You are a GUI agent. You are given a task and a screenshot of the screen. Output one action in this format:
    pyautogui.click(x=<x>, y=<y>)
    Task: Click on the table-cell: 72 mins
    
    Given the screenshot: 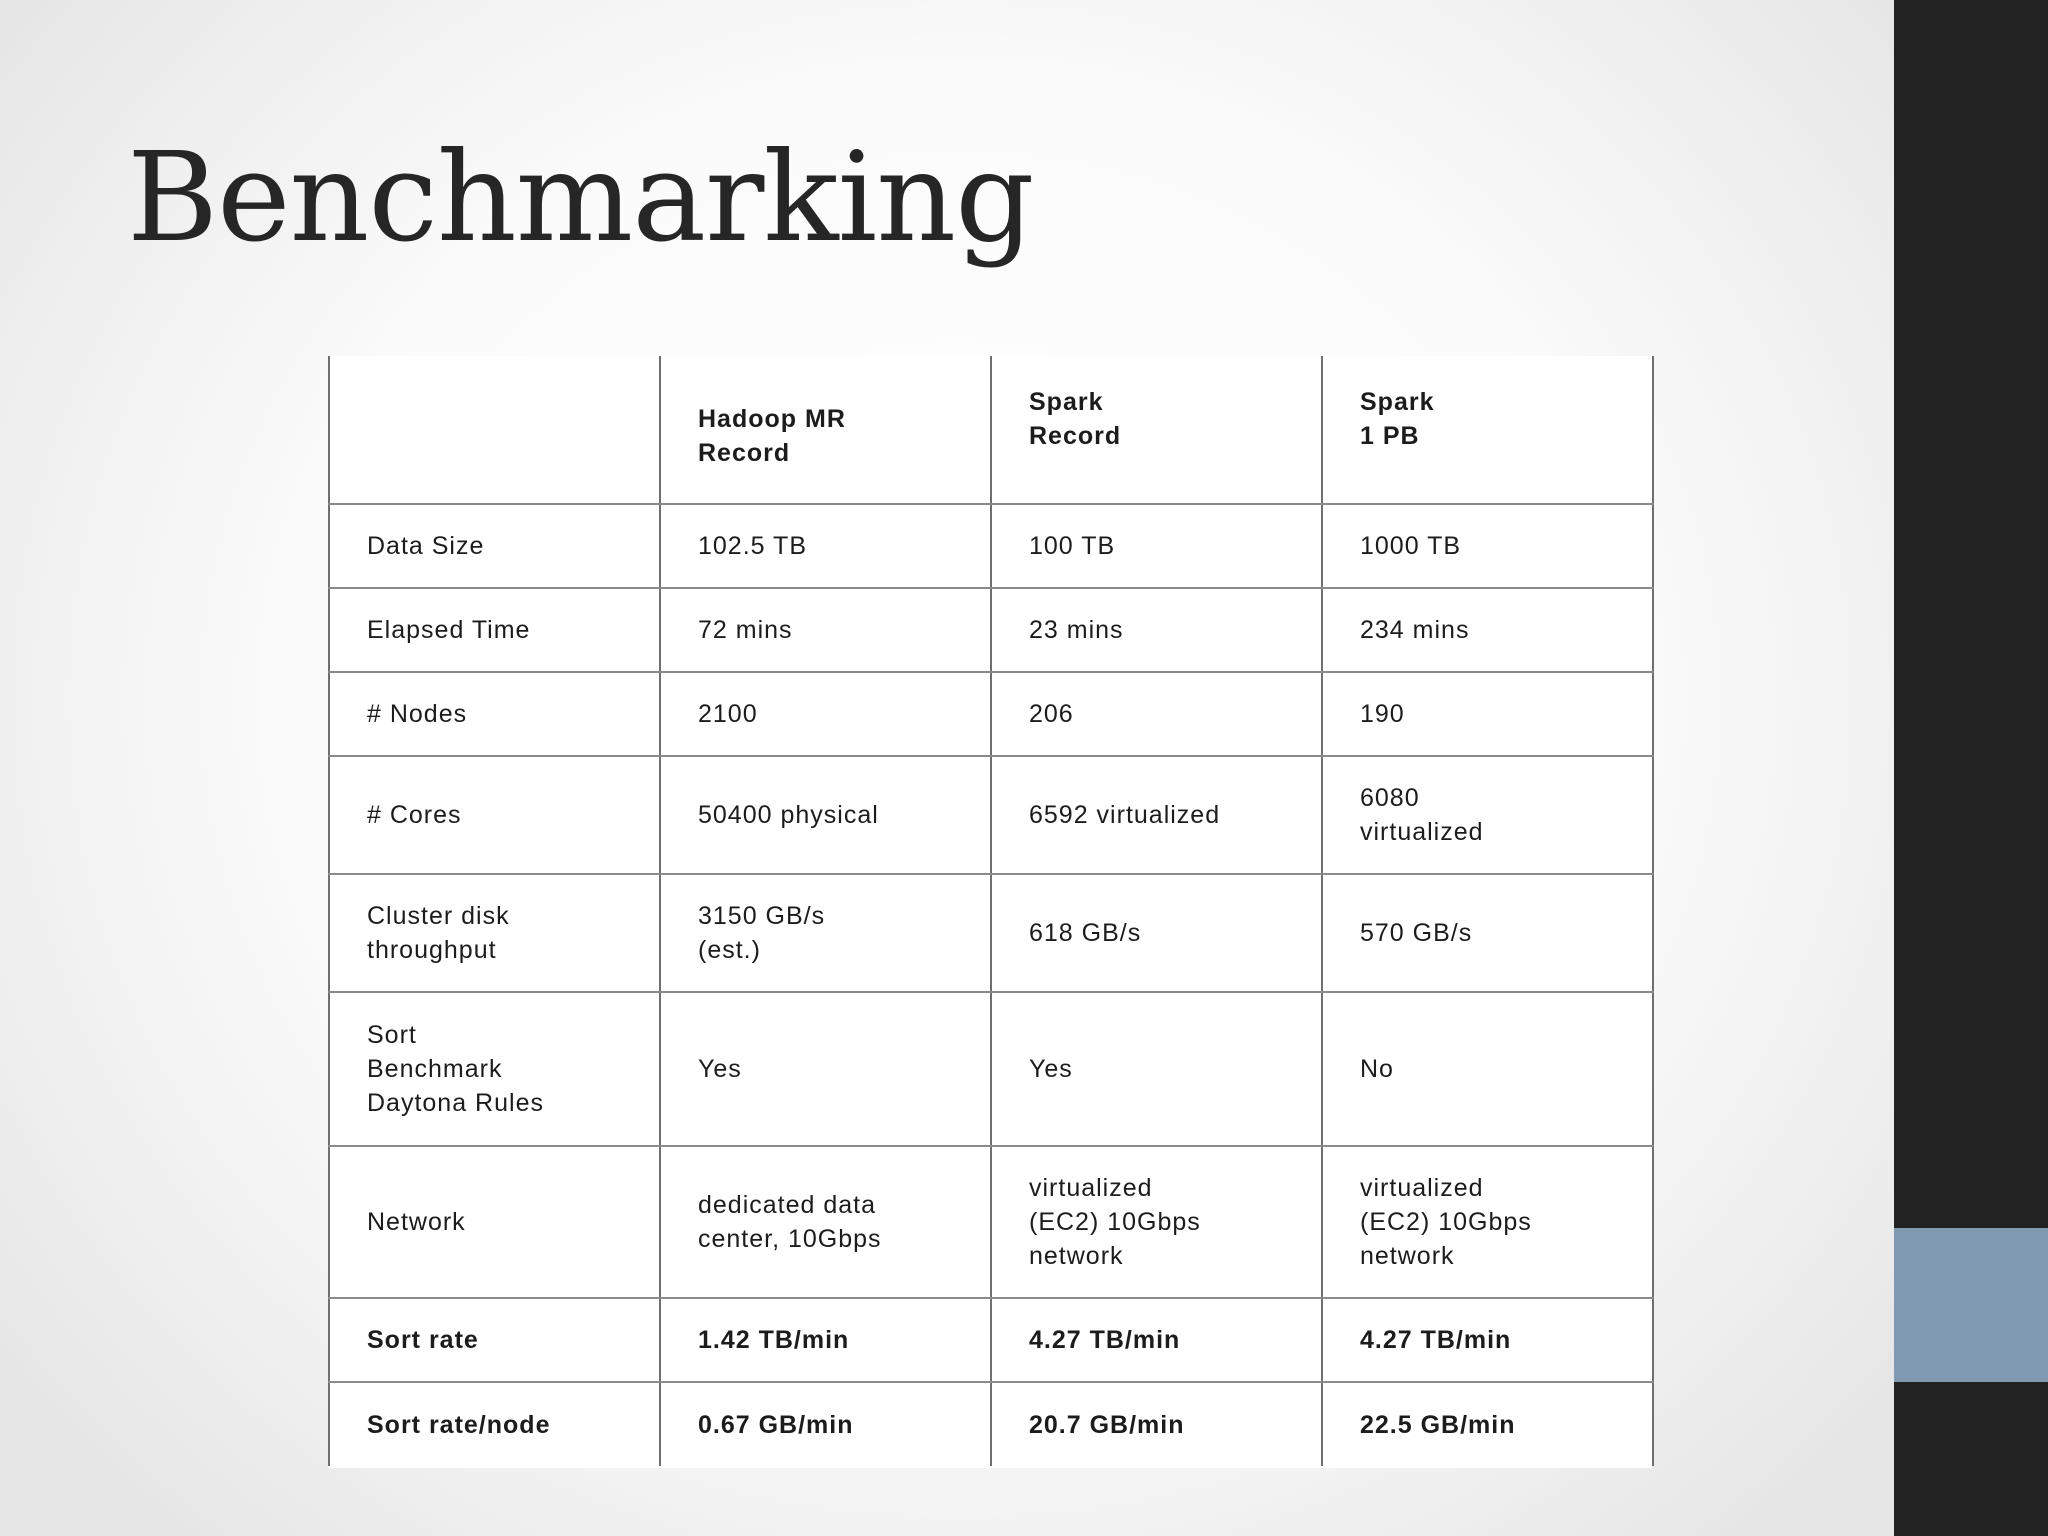 What is the action you would take?
    pyautogui.click(x=825, y=630)
    